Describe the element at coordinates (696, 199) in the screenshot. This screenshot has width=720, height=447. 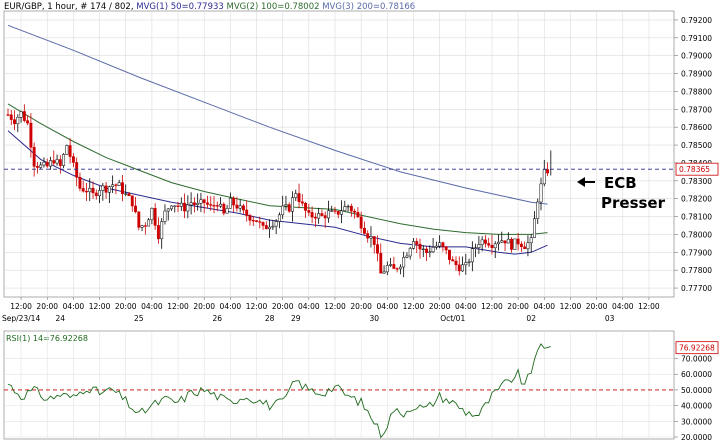
I see `price-tick-label: 0.78200` at that location.